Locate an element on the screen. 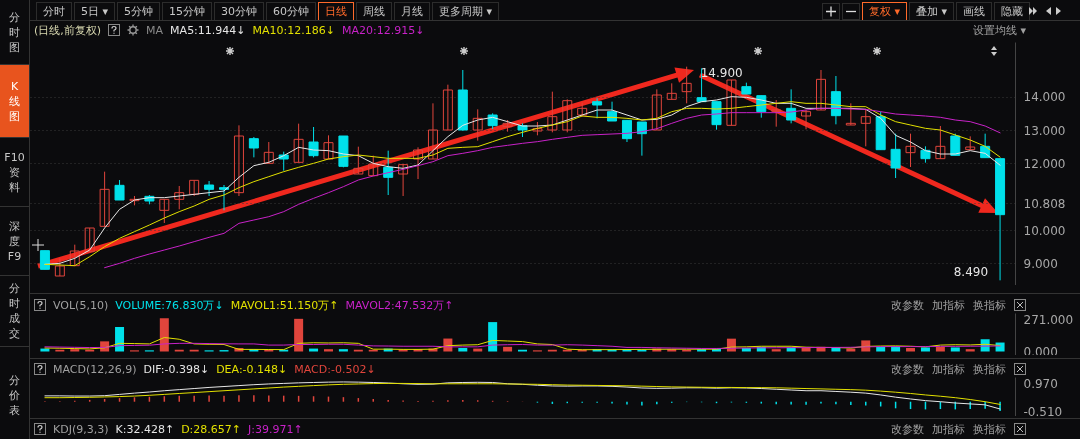 The image size is (1080, 439). y-tick-label: 14.000 is located at coordinates (1044, 97).